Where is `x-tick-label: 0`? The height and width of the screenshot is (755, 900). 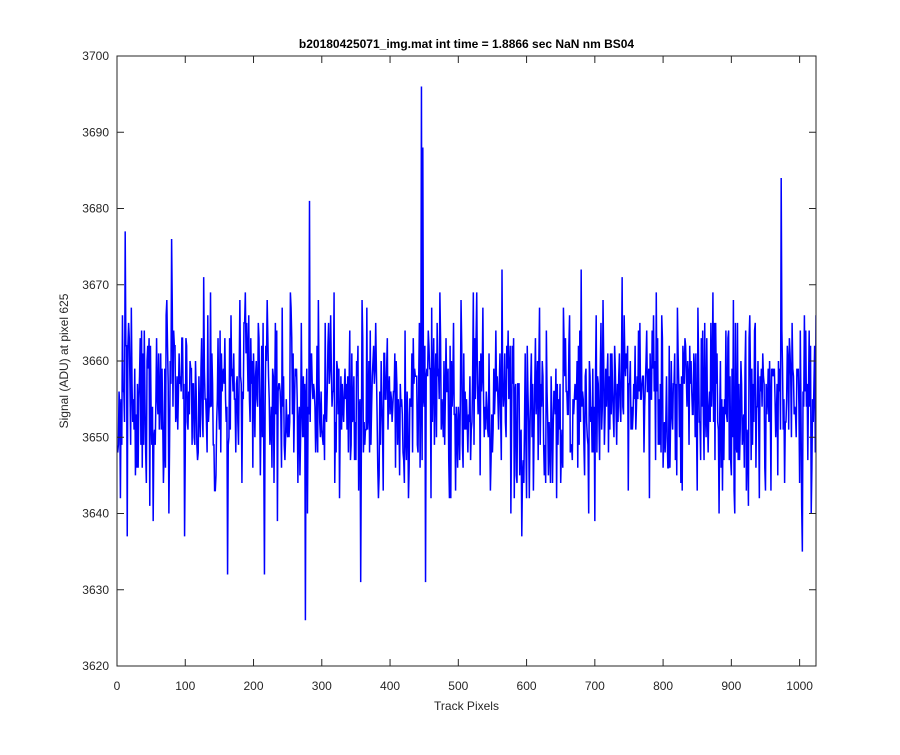 x-tick-label: 0 is located at coordinates (117, 686).